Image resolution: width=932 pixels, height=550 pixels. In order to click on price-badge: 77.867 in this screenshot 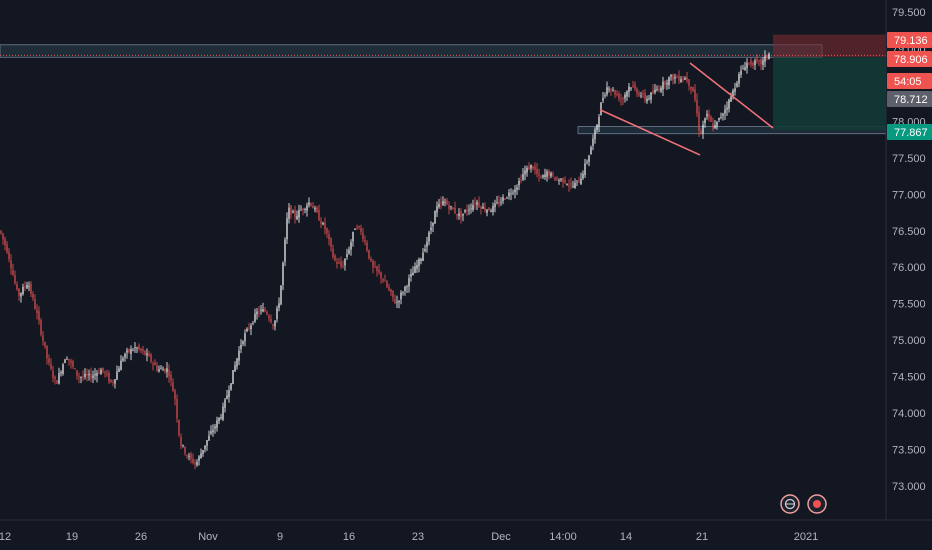, I will do `click(909, 132)`.